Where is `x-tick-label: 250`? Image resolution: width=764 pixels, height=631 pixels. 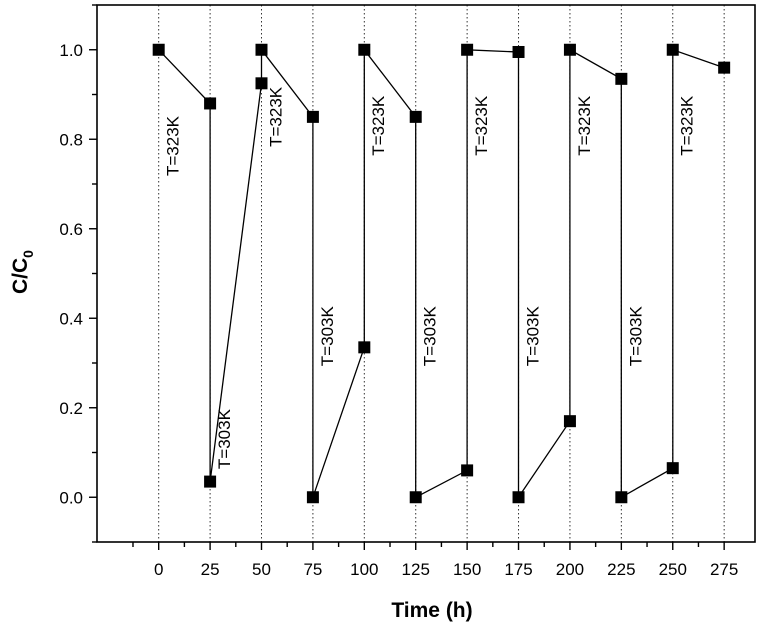
x-tick-label: 250 is located at coordinates (673, 569).